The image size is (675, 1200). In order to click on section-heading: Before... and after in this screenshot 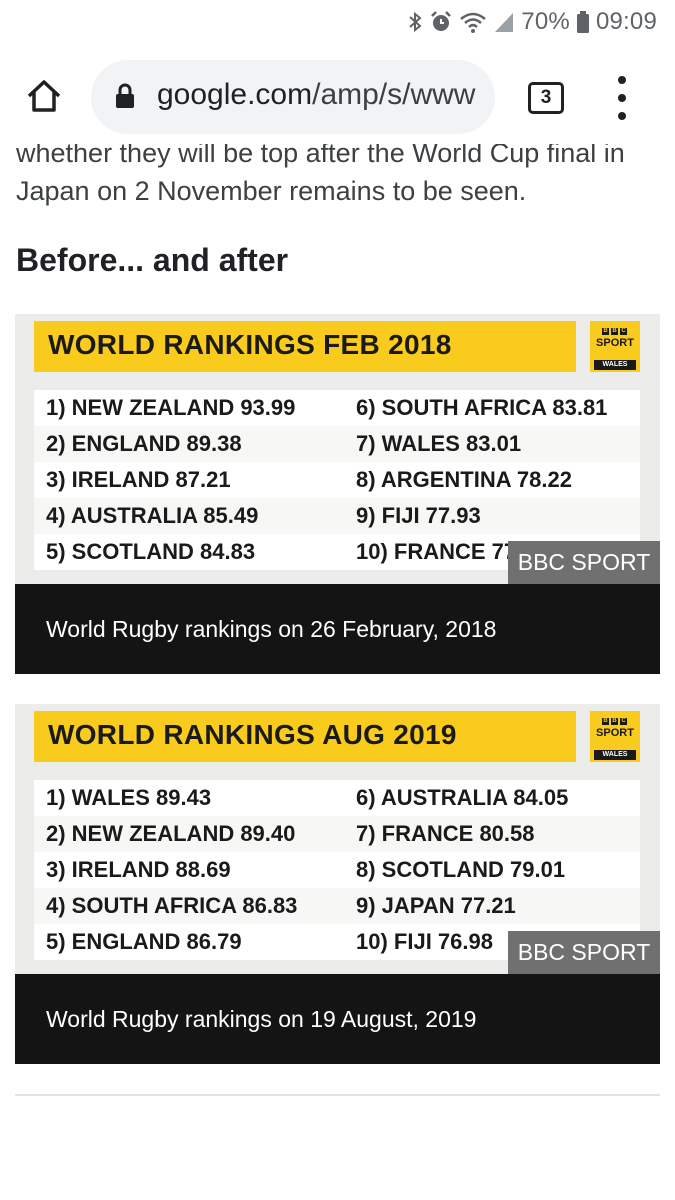, I will do `click(152, 260)`.